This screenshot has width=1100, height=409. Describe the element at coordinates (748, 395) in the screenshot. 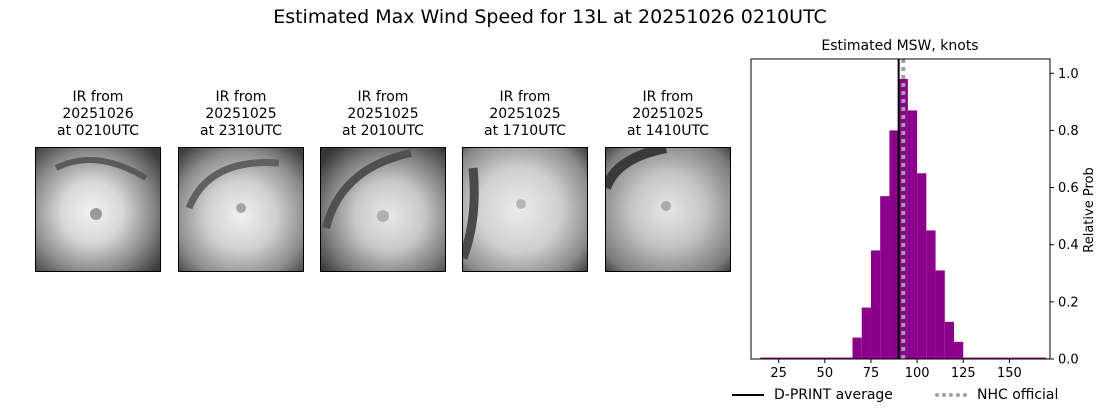

I see `legend-solid-line-icon` at that location.